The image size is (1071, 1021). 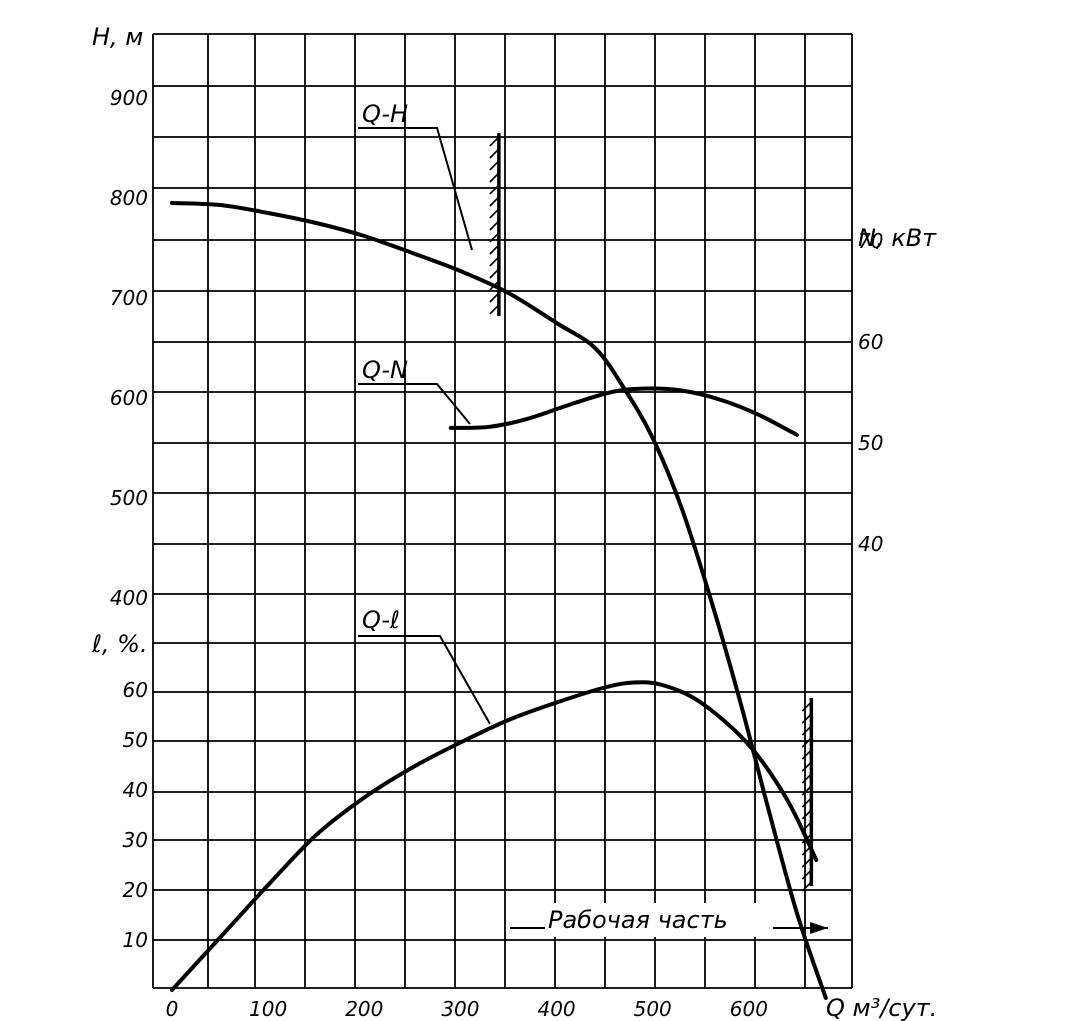 What do you see at coordinates (870, 443) in the screenshot?
I see `power-tick-label-50: 50` at bounding box center [870, 443].